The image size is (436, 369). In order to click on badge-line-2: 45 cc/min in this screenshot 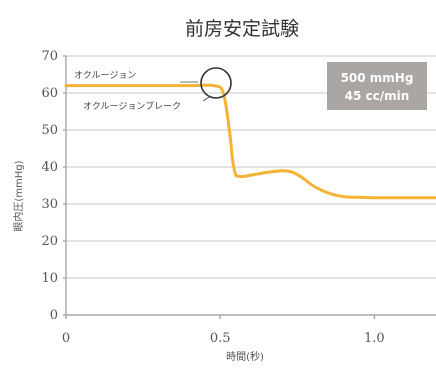, I will do `click(377, 96)`.